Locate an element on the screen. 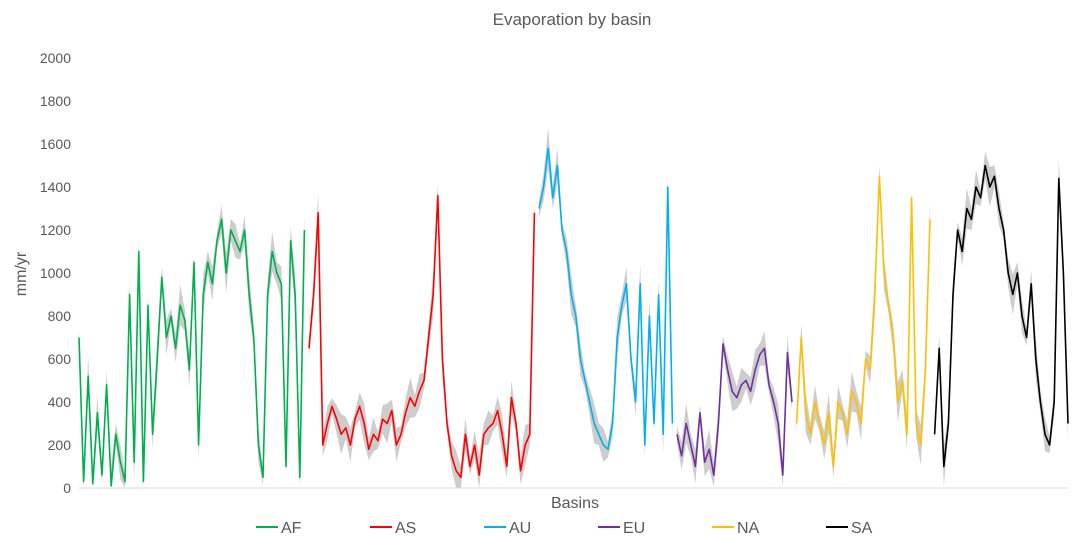 This screenshot has height=537, width=1073. band-na is located at coordinates (863, 321).